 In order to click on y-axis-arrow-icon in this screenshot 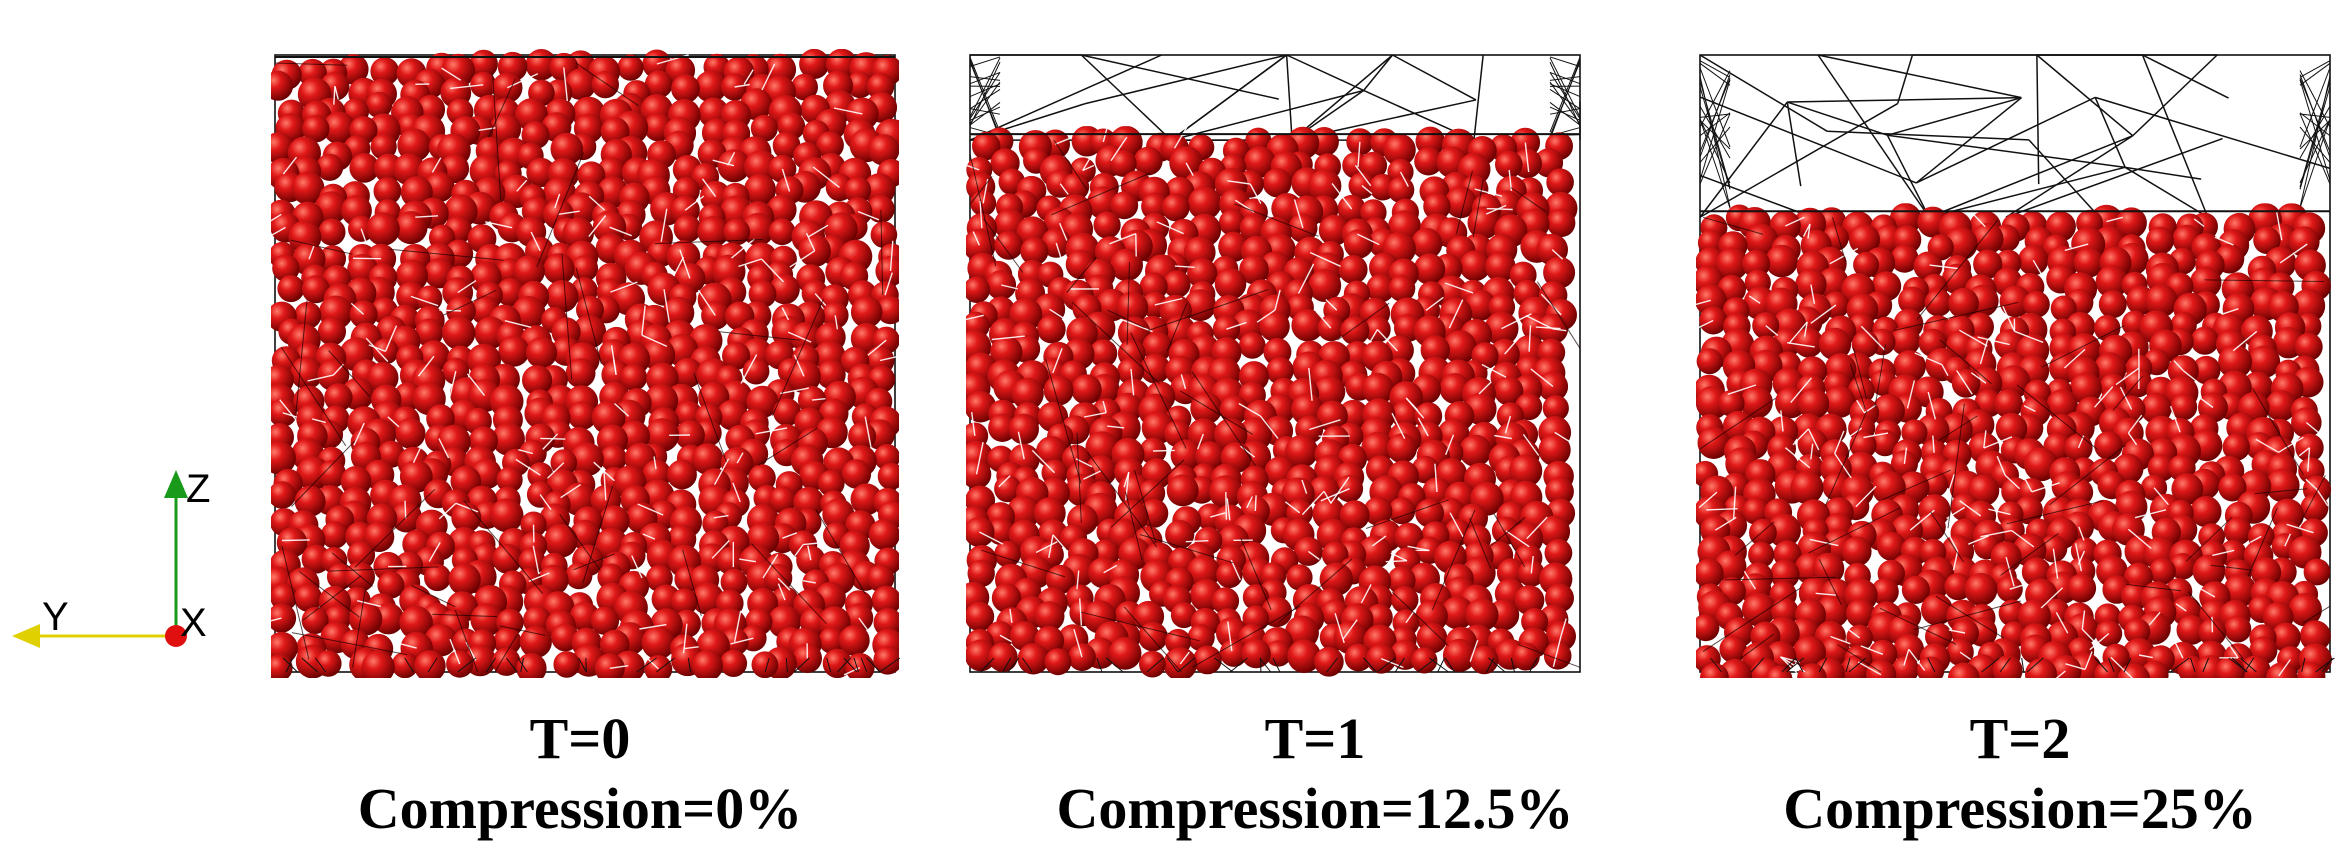, I will do `click(26, 636)`.